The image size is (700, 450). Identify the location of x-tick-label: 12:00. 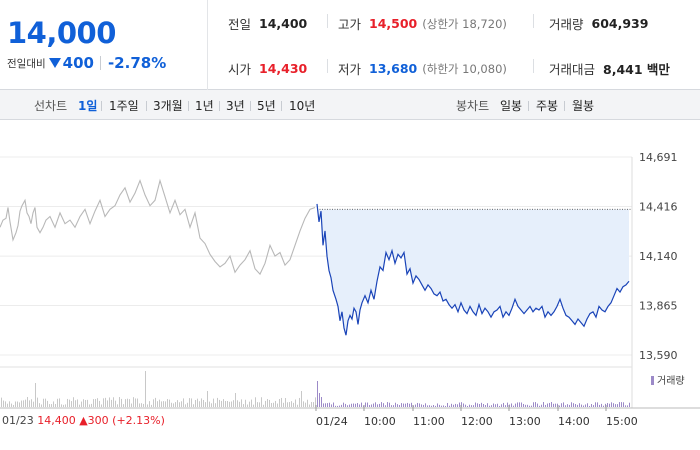
(477, 421).